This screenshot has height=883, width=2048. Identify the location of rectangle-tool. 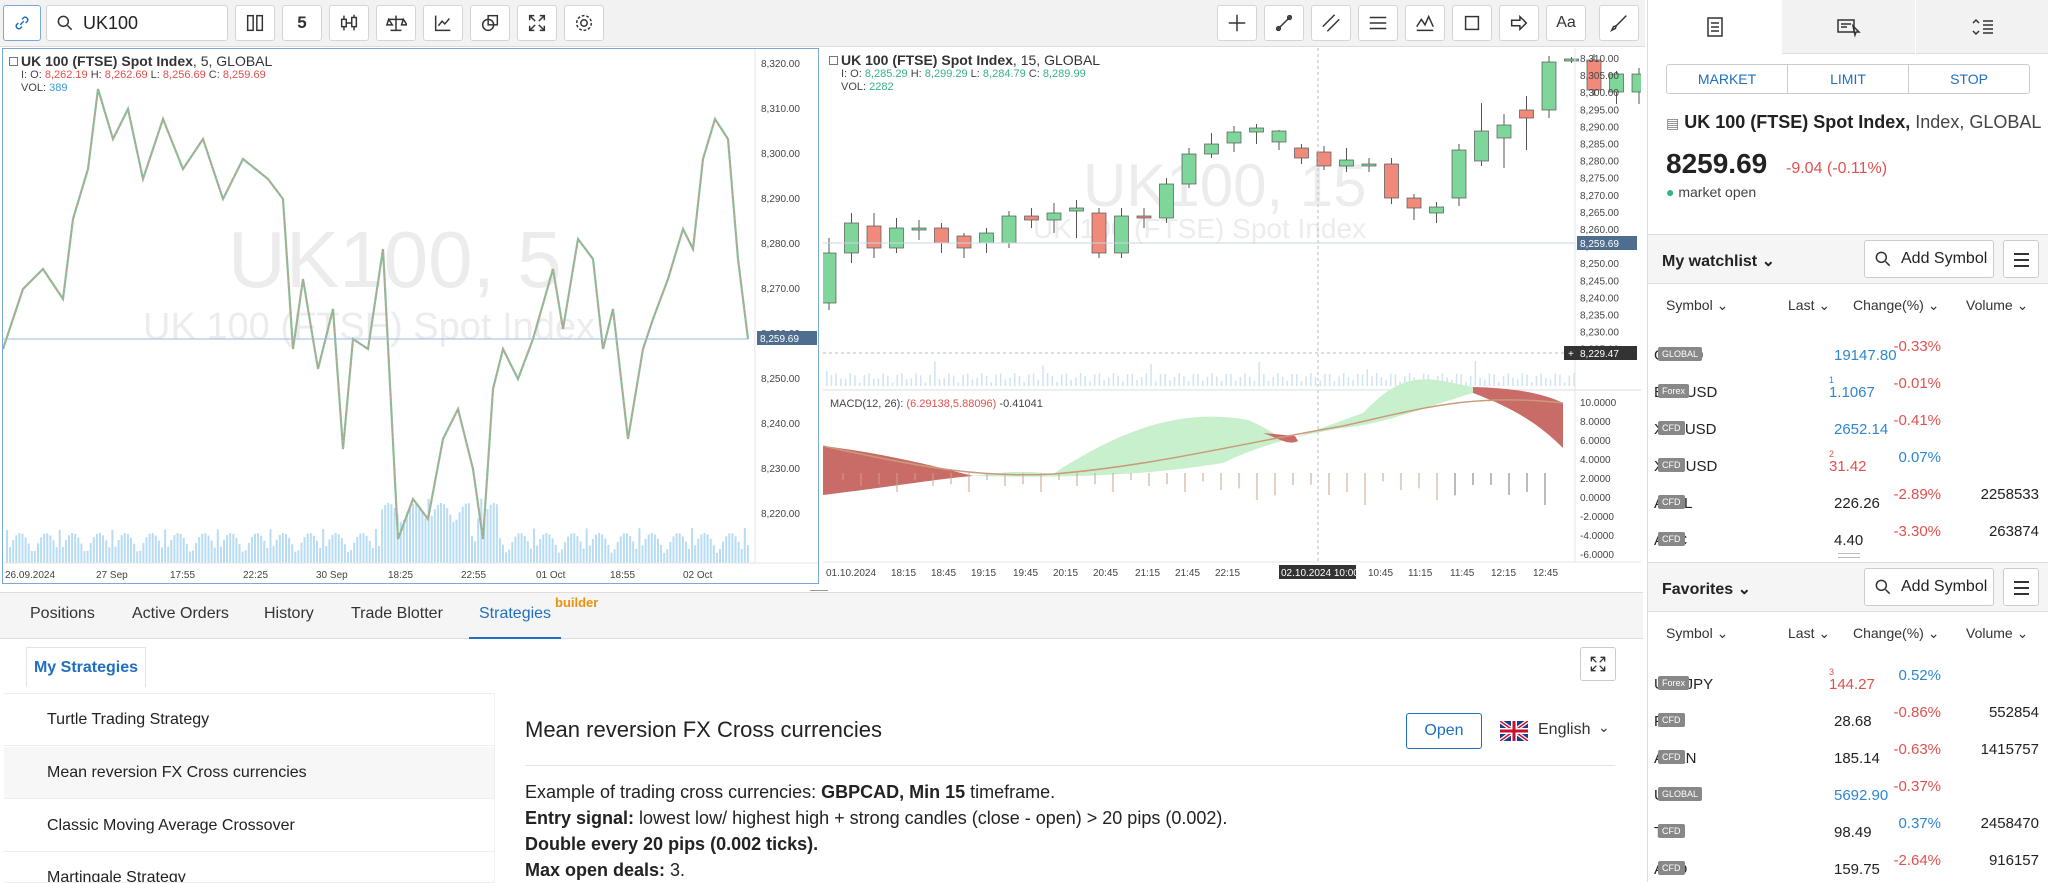
(1472, 23).